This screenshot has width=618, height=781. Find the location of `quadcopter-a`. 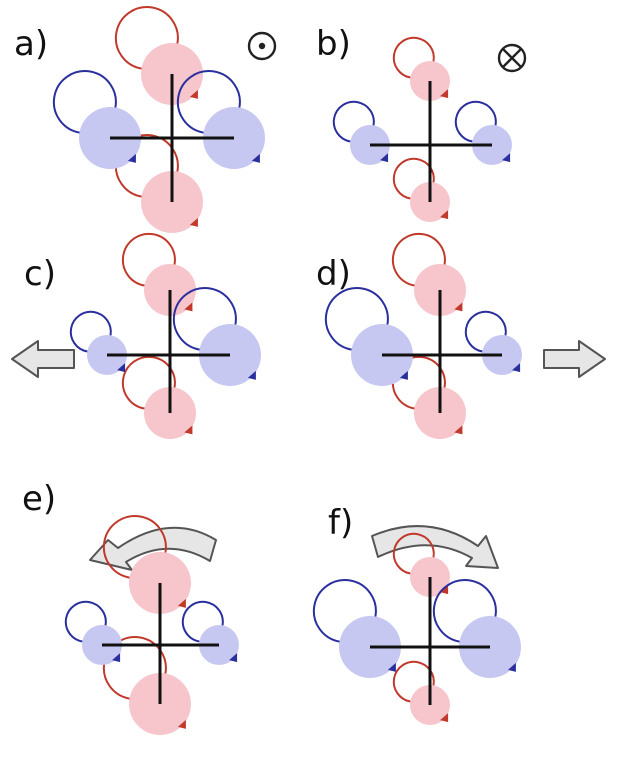

quadcopter-a is located at coordinates (158, 119).